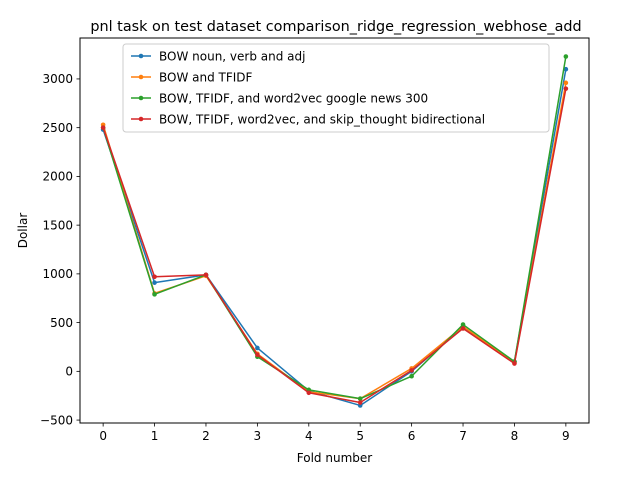 The width and height of the screenshot is (640, 480). What do you see at coordinates (258, 436) in the screenshot?
I see `x-tick-label: 3` at bounding box center [258, 436].